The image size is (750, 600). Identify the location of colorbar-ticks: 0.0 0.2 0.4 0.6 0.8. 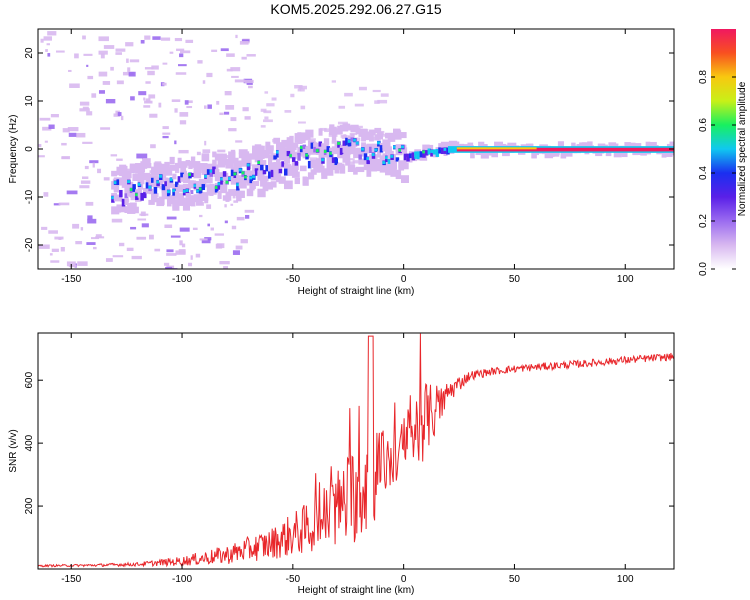
(717, 173).